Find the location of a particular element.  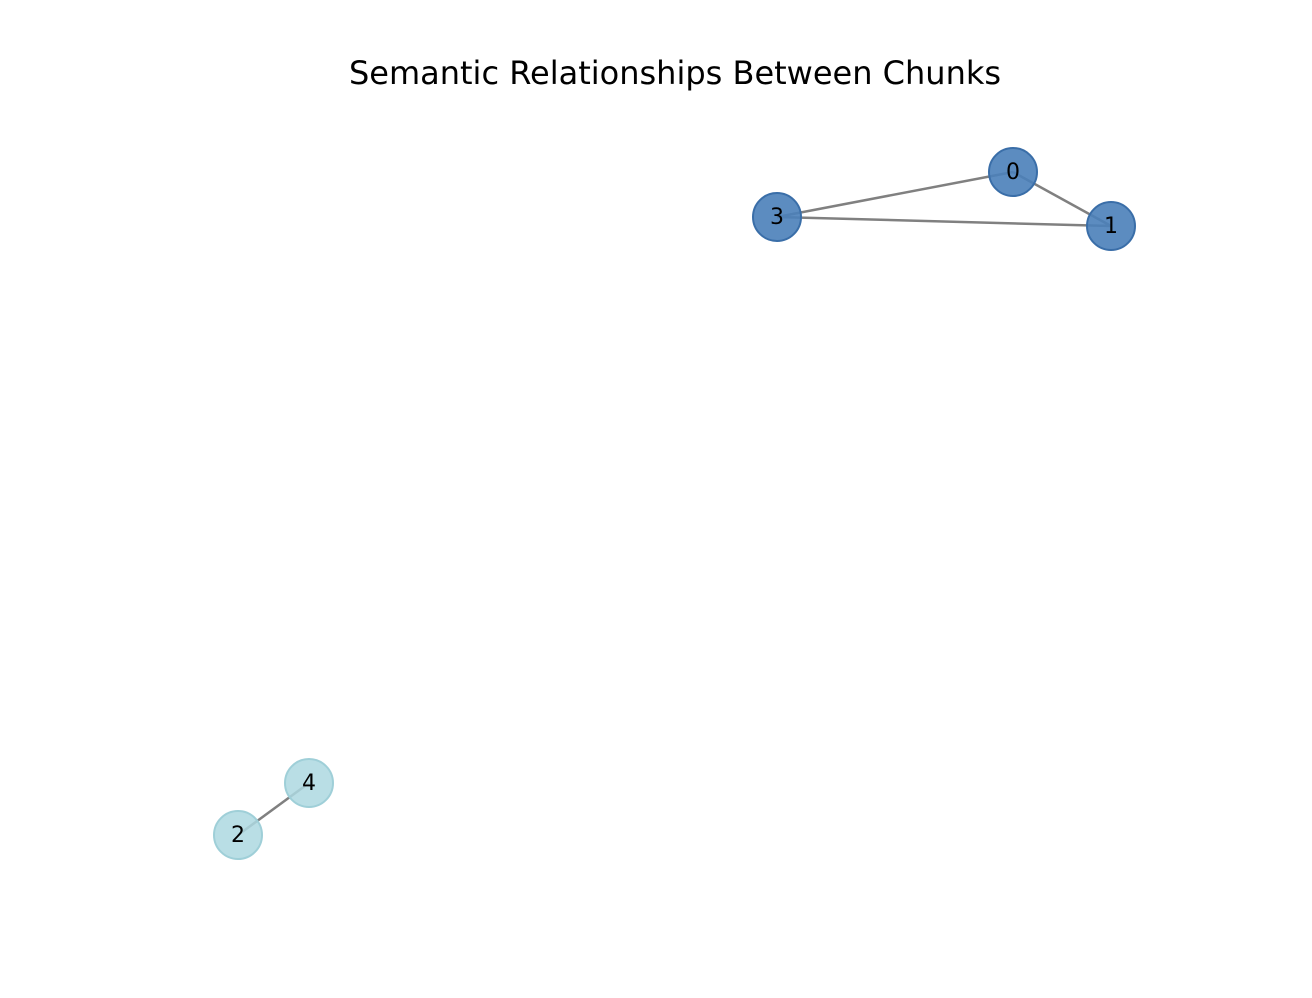

node-label-3: 3 is located at coordinates (777, 217).